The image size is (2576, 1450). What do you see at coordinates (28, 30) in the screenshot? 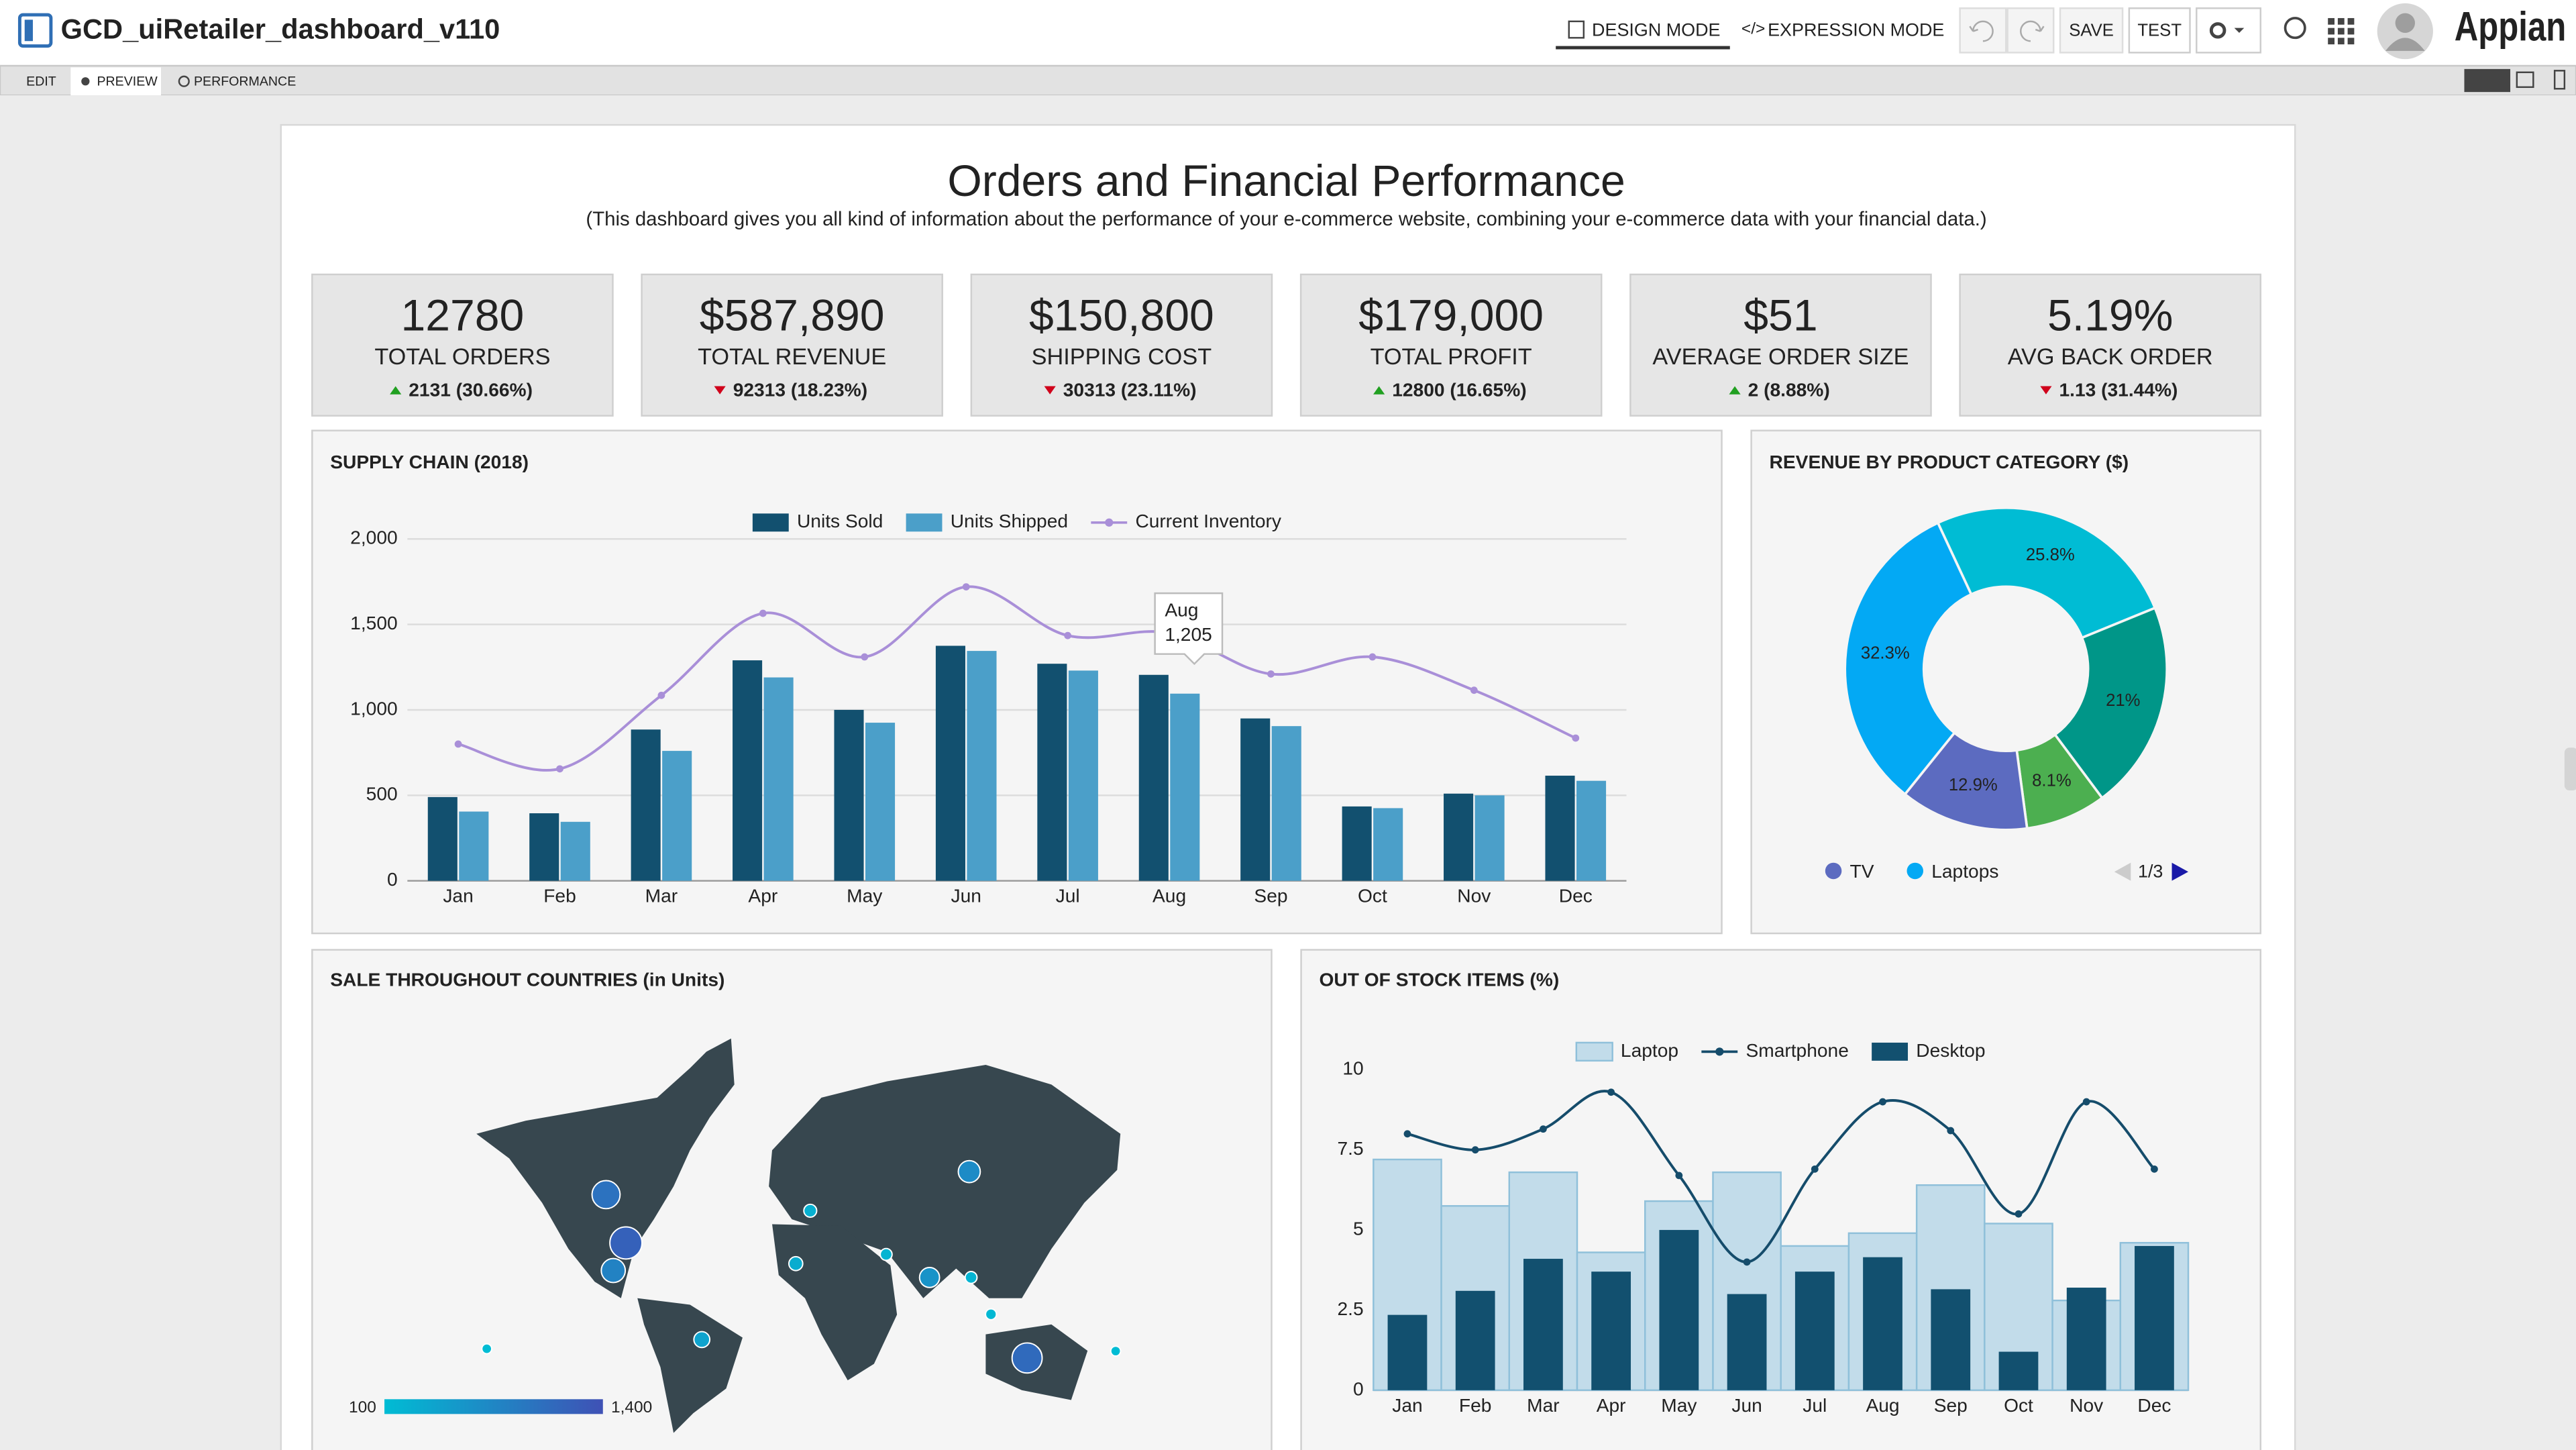
I see `app-icon-part` at bounding box center [28, 30].